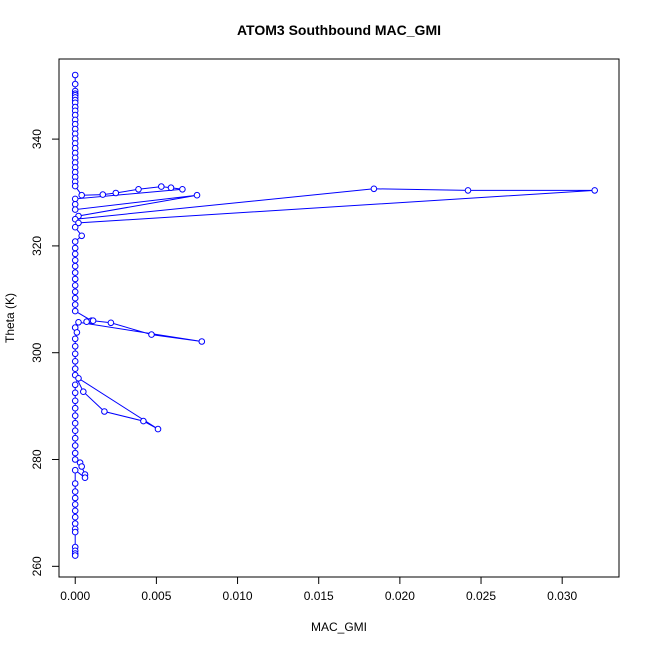  Describe the element at coordinates (37, 246) in the screenshot. I see `y-tick-label: 320` at that location.